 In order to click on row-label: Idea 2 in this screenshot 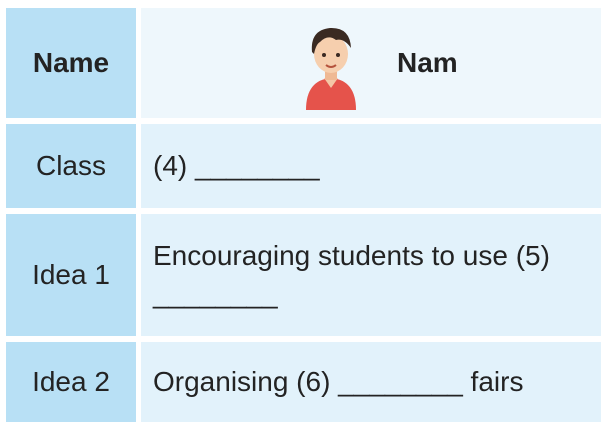, I will do `click(71, 382)`.